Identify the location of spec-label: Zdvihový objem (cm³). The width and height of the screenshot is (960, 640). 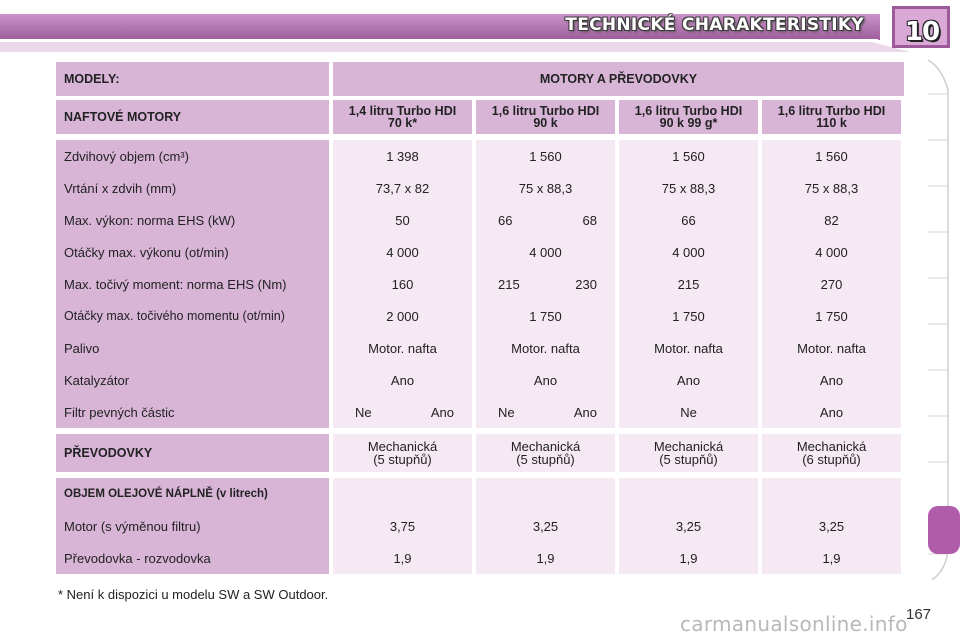
(126, 156).